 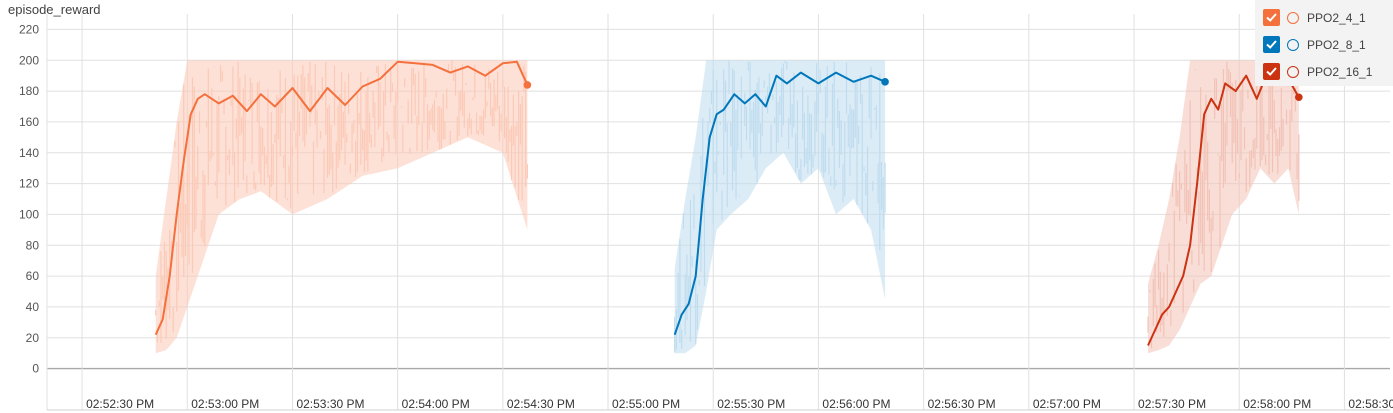 I want to click on y-tick-label: 200, so click(x=29, y=60).